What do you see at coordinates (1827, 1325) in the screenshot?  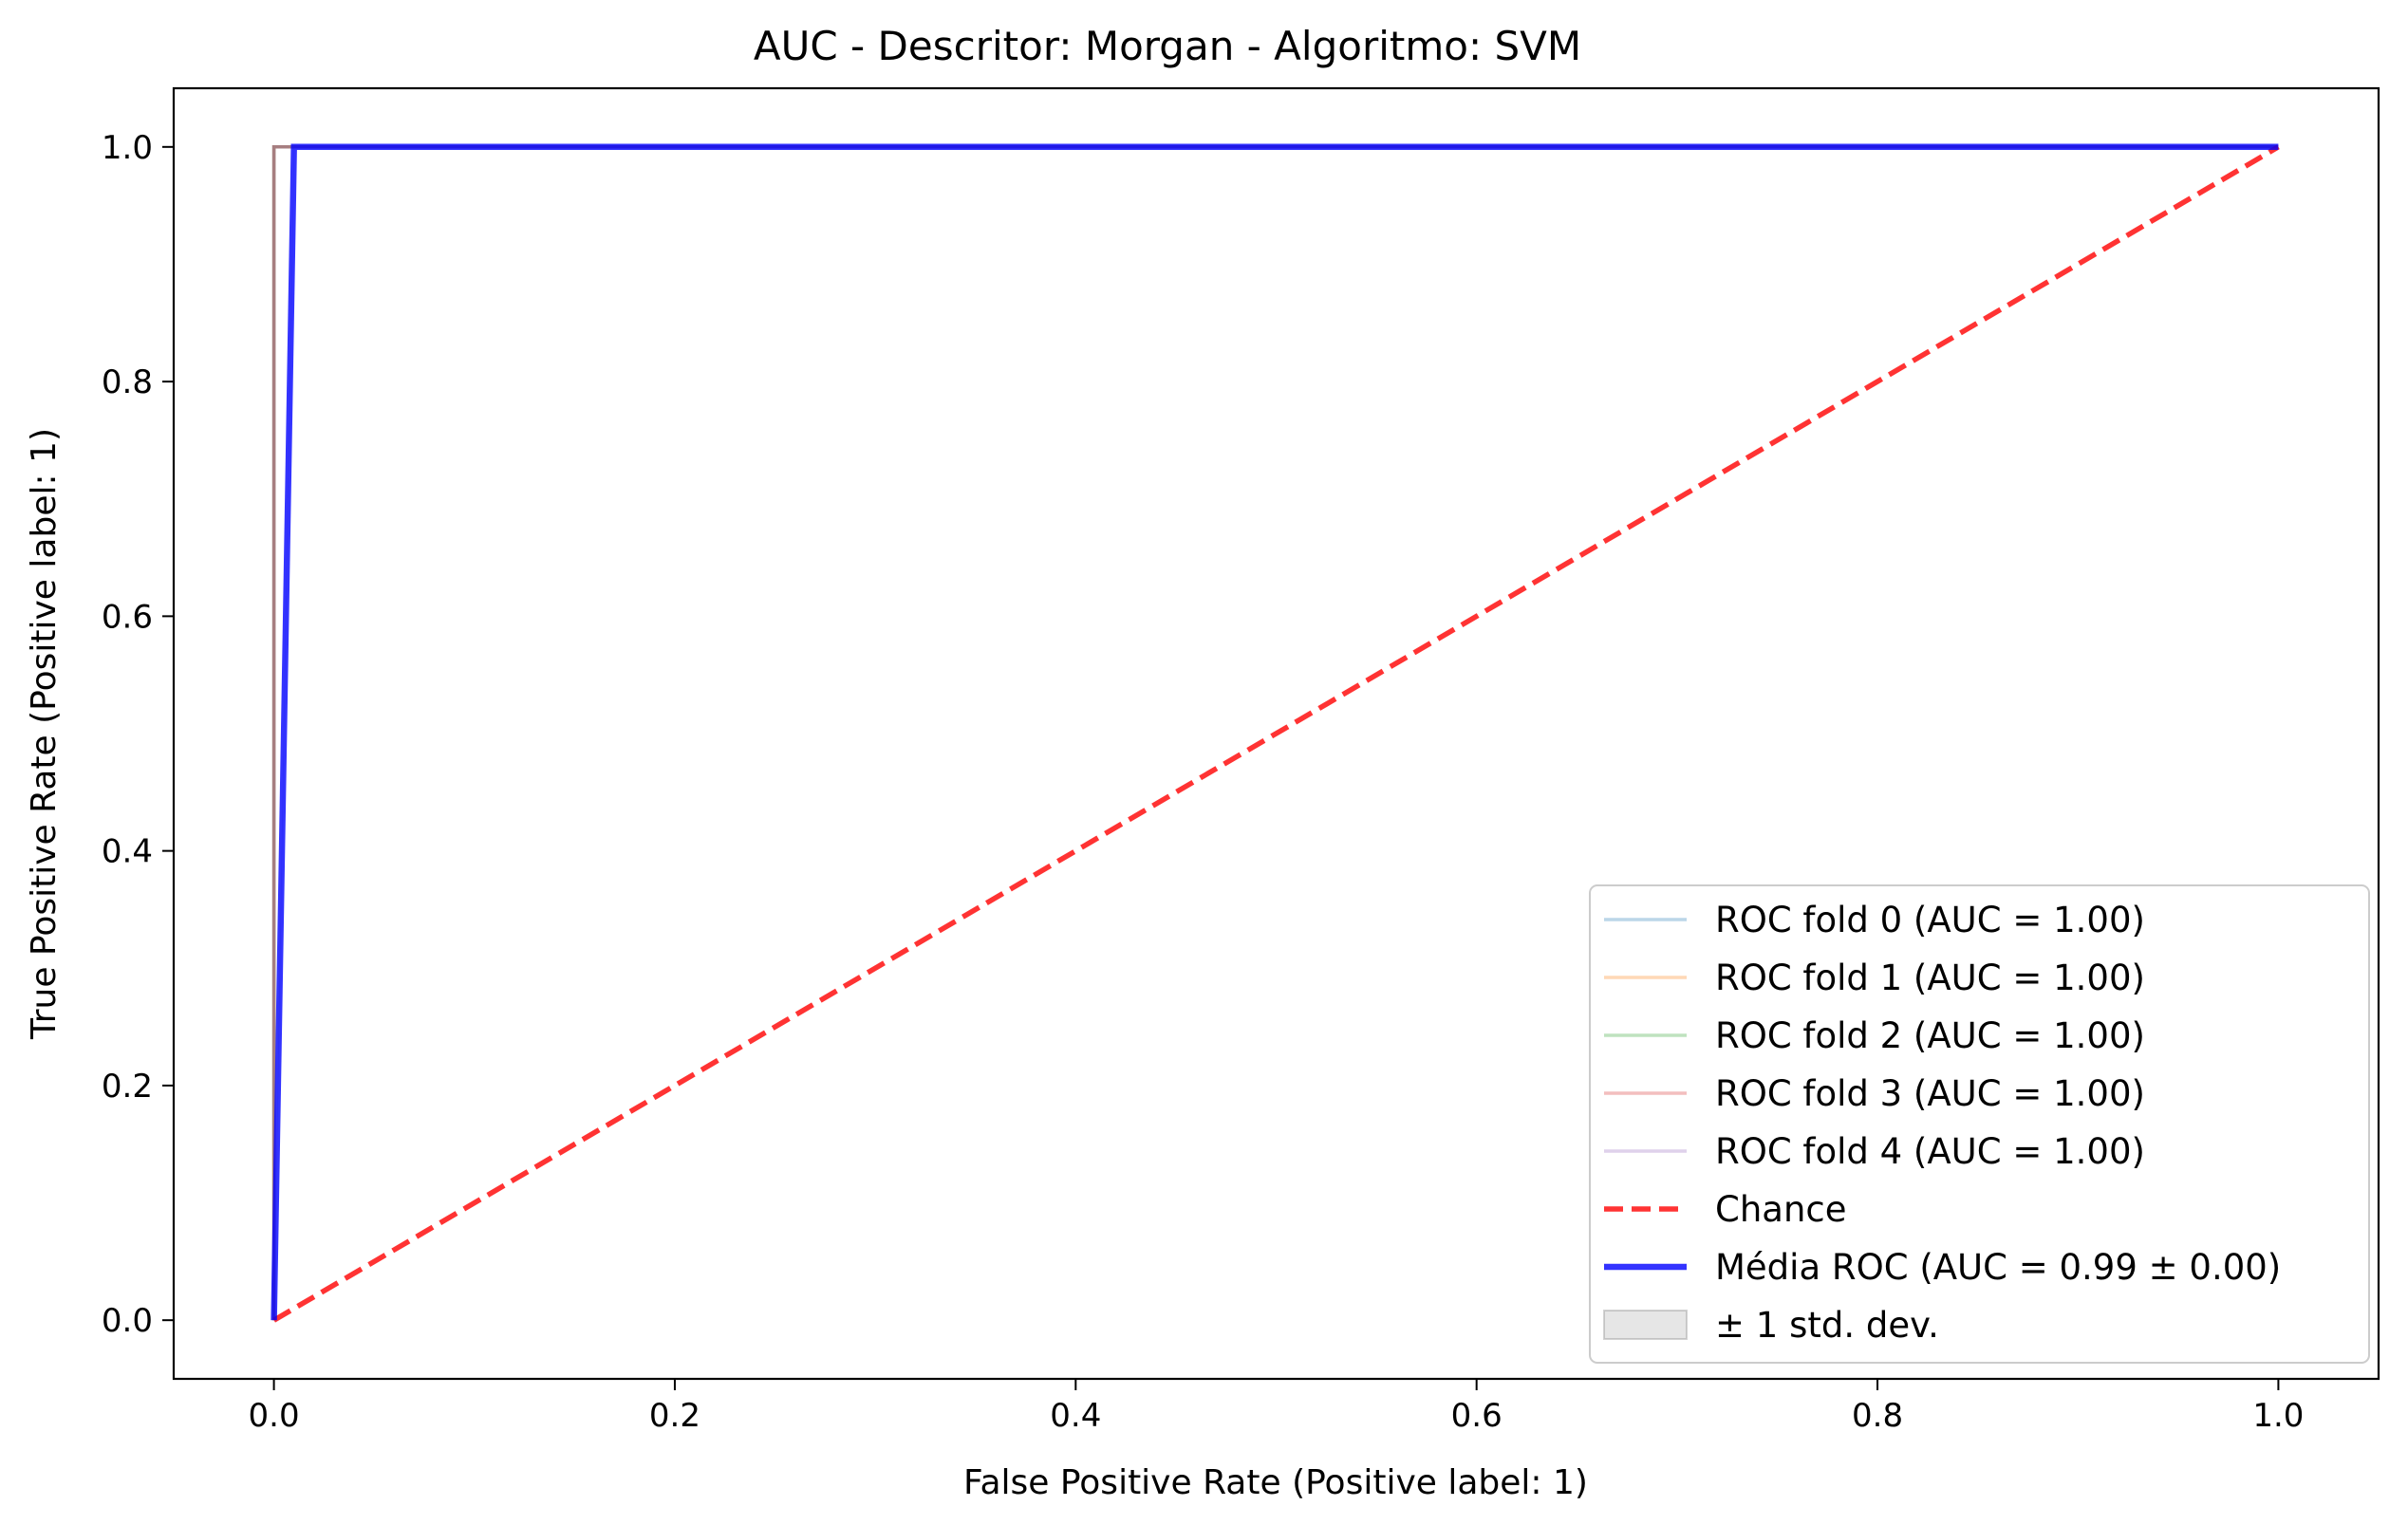 I see `legend-label: ± 1 std. dev.` at bounding box center [1827, 1325].